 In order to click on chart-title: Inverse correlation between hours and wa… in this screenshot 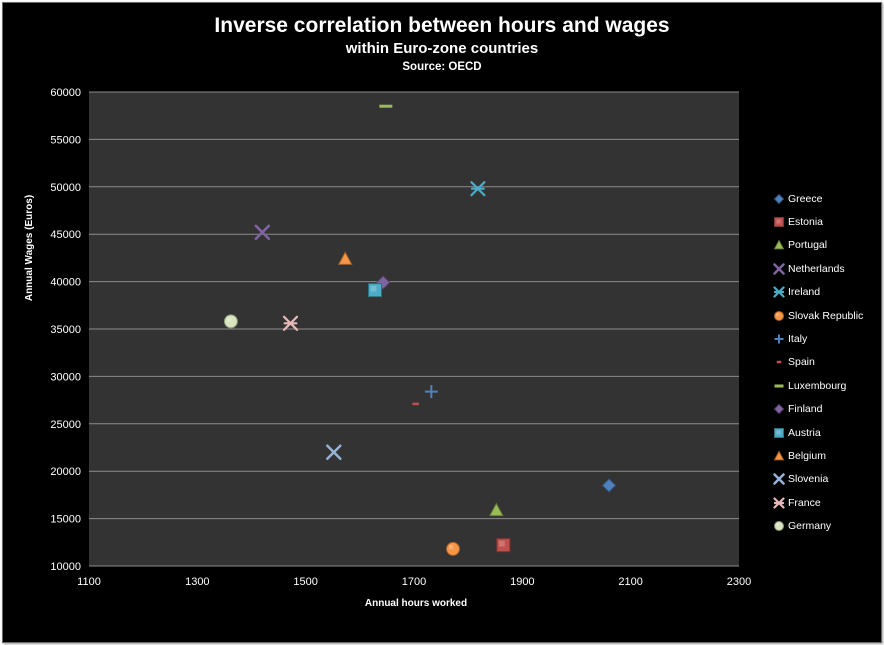, I will do `click(442, 25)`.